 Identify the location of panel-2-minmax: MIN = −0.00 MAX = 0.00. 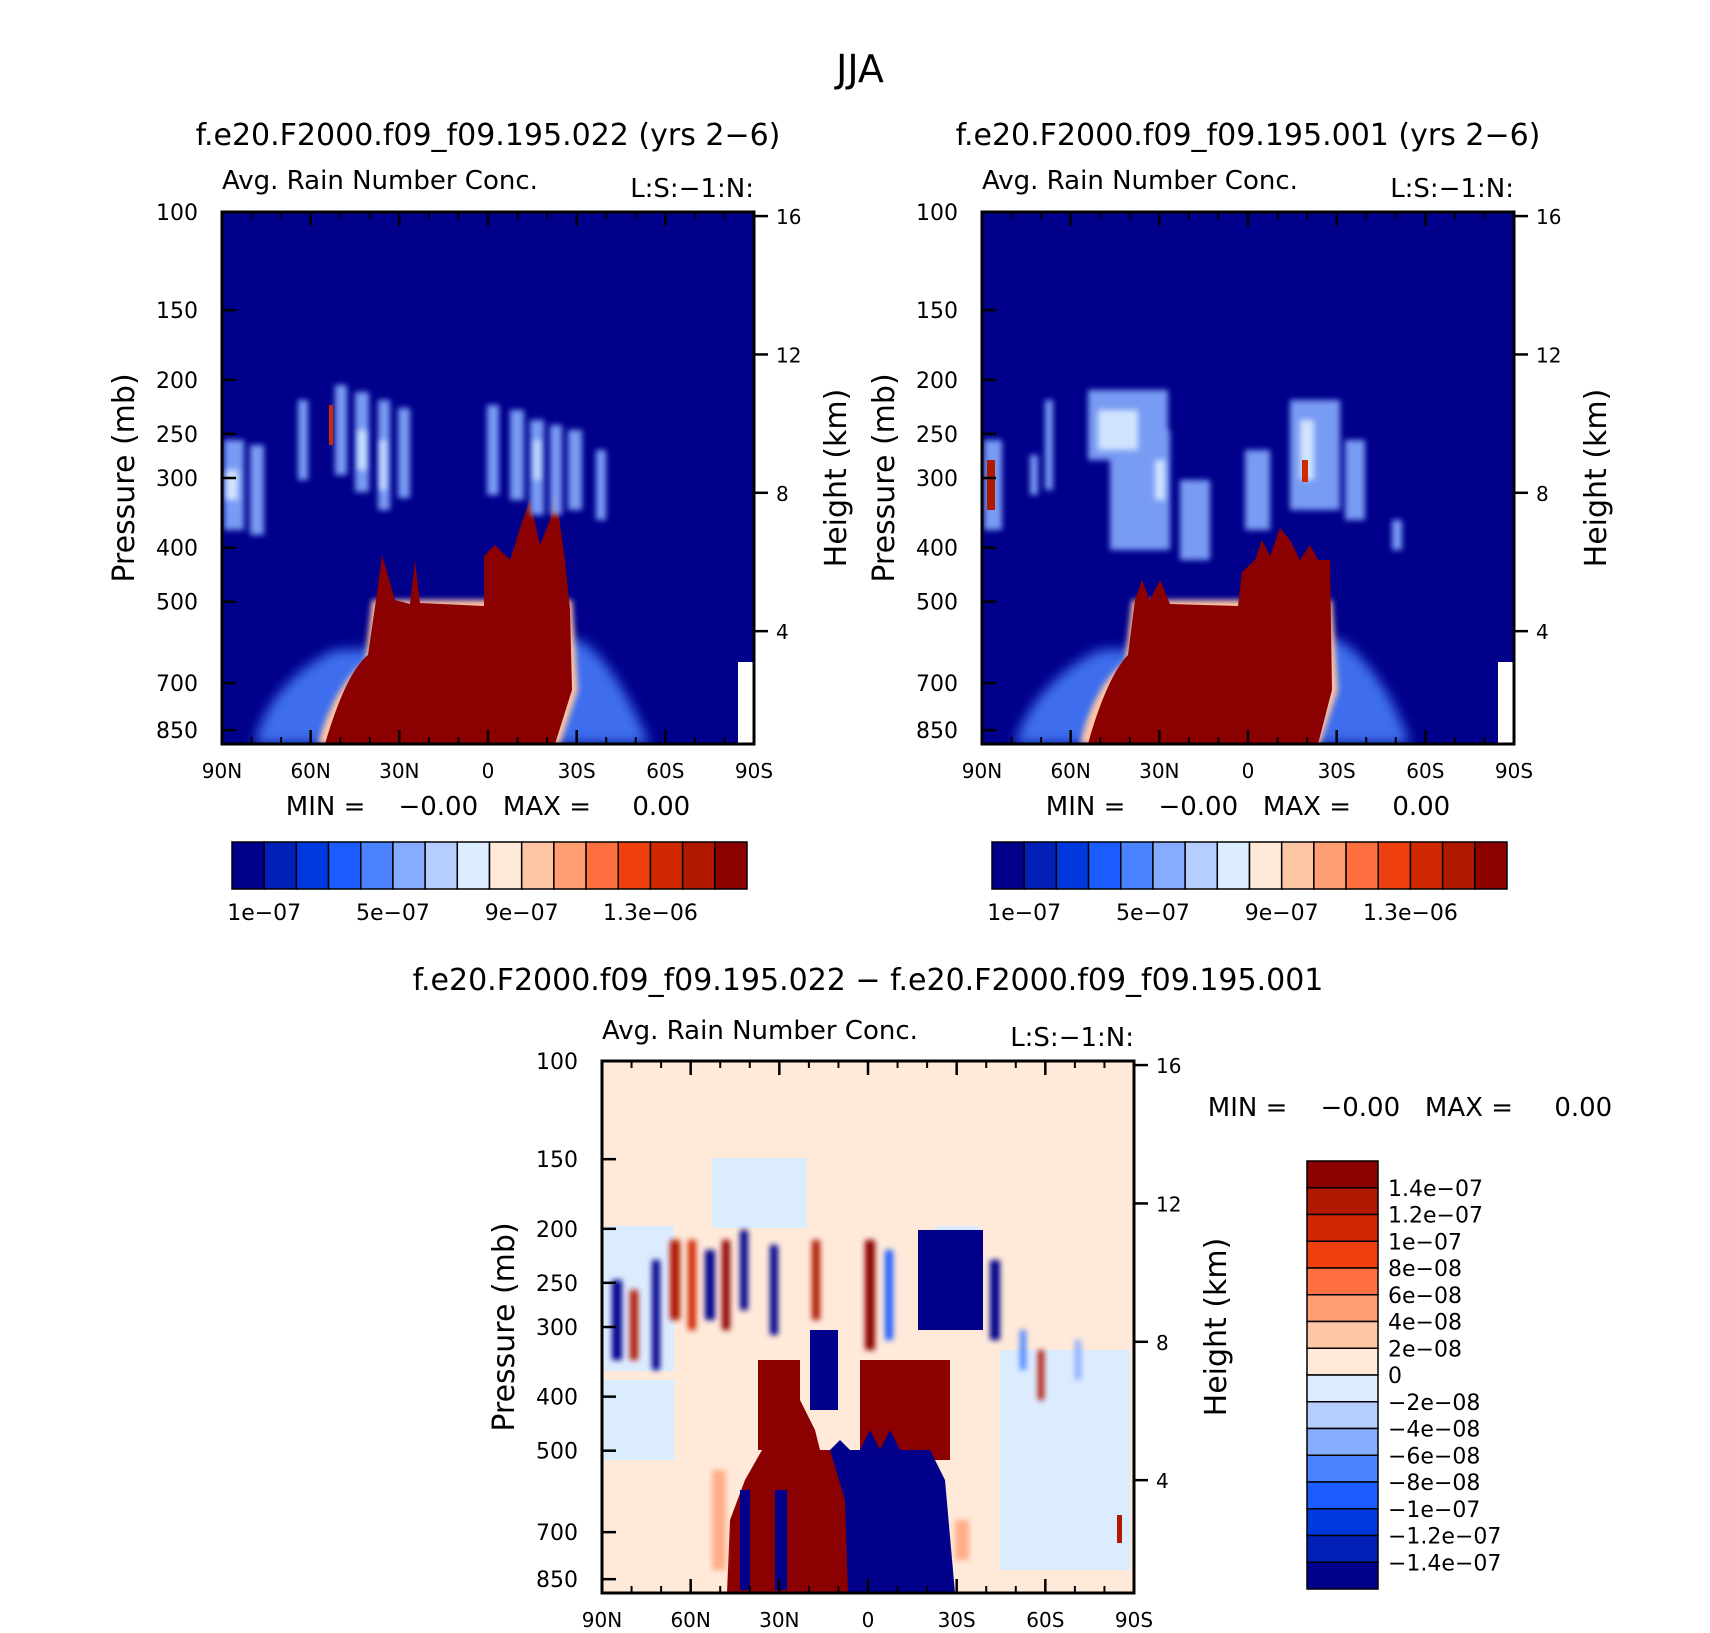
(1248, 807).